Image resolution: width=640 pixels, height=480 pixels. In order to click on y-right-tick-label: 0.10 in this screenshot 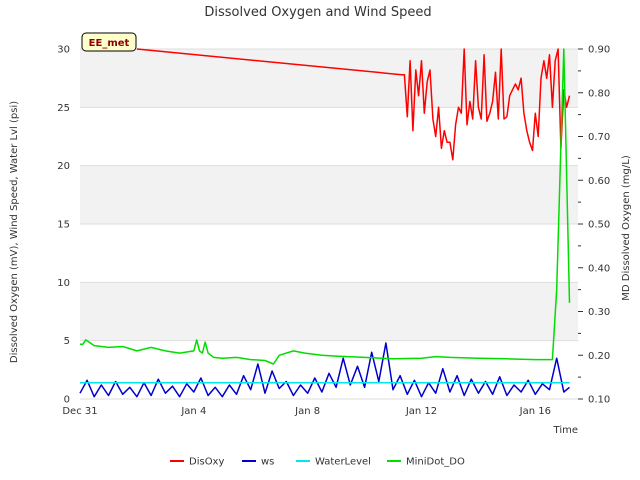, I will do `click(599, 400)`.